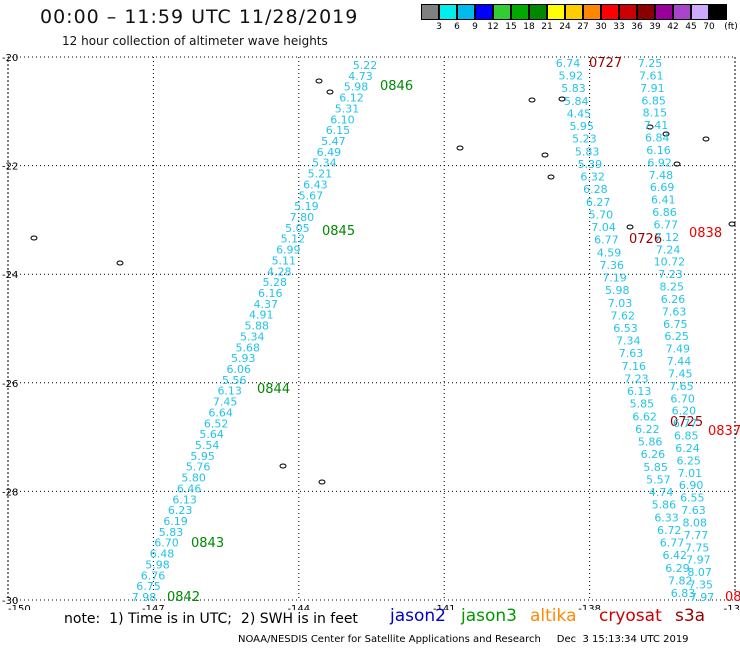 Image resolution: width=740 pixels, height=650 pixels. Describe the element at coordinates (679, 361) in the screenshot. I see `wave-height-value: 7.44` at that location.